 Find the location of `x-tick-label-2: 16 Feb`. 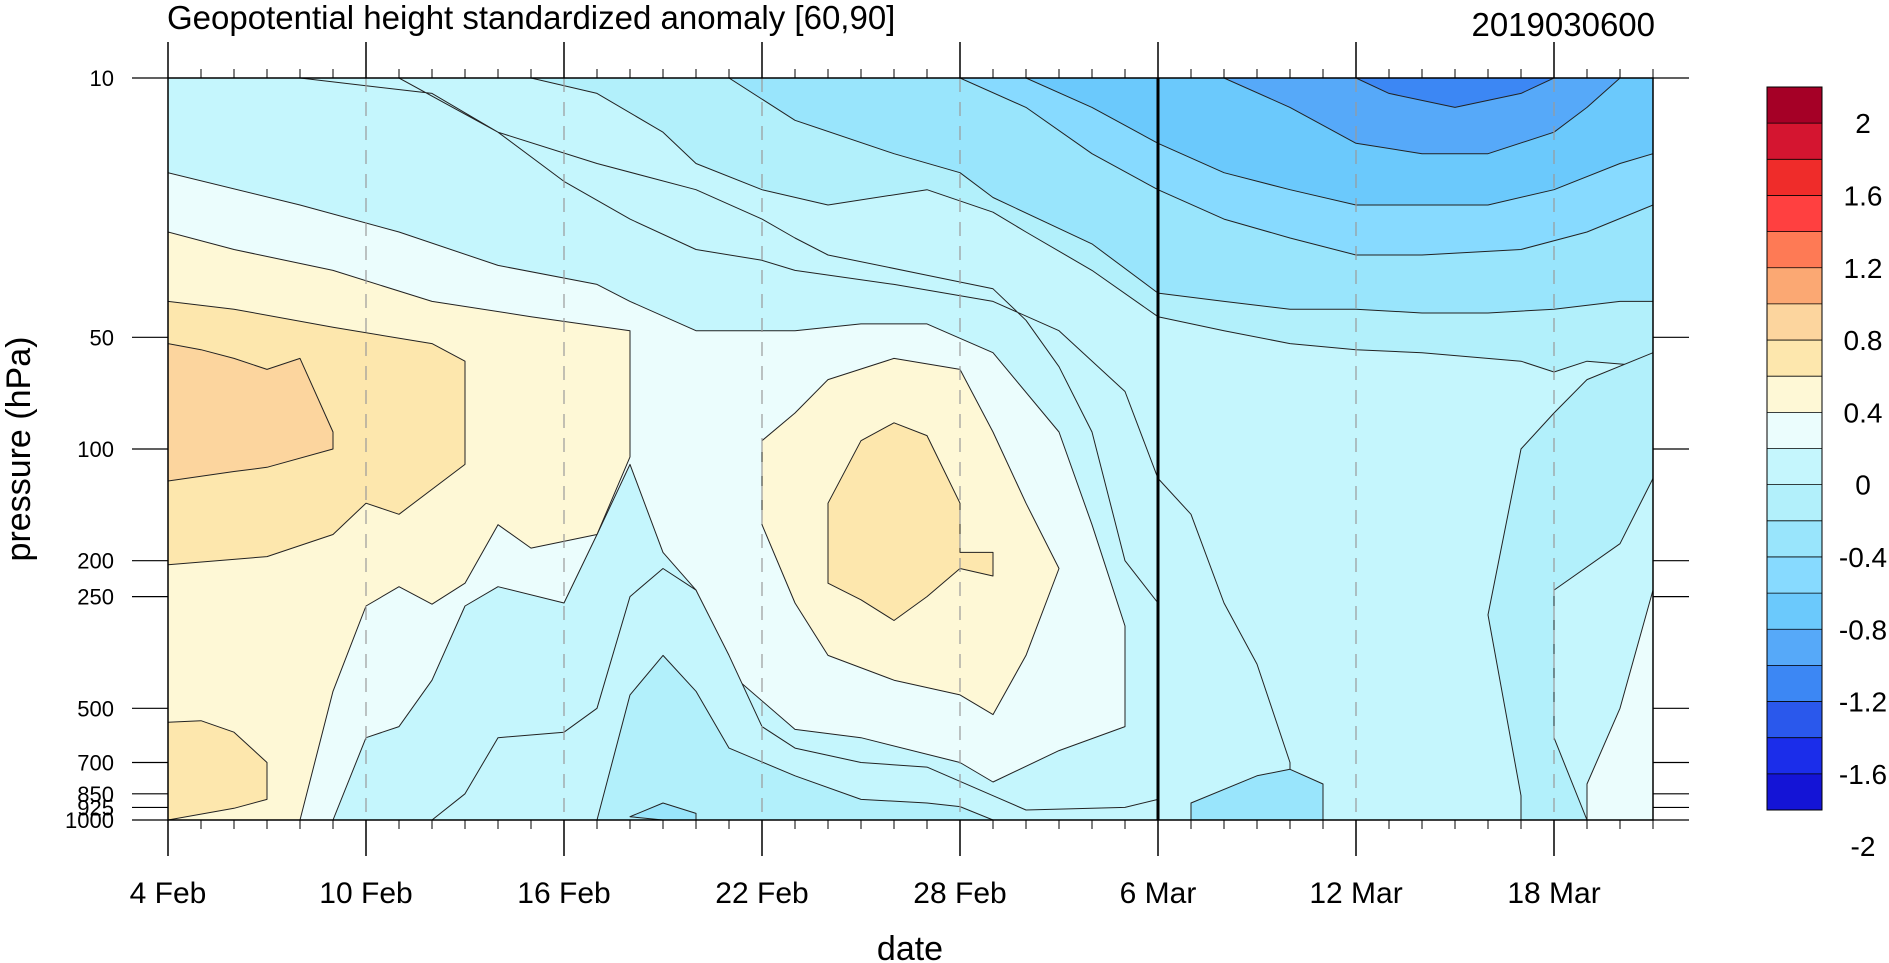

x-tick-label-2: 16 Feb is located at coordinates (563, 893).